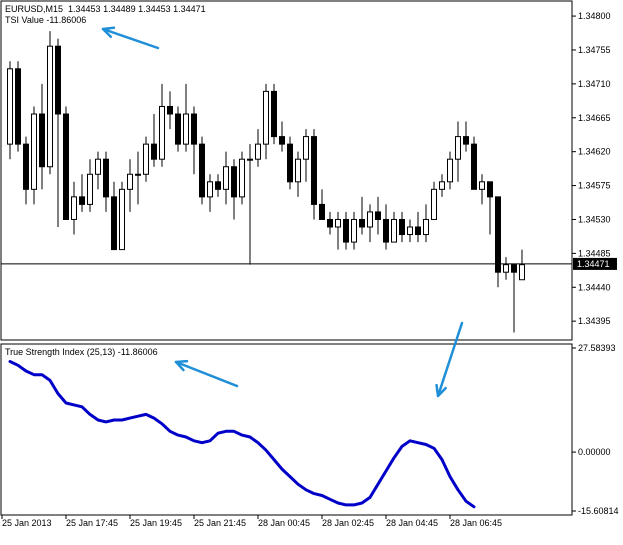  I want to click on price-tick-label: 1.34440, so click(594, 287).